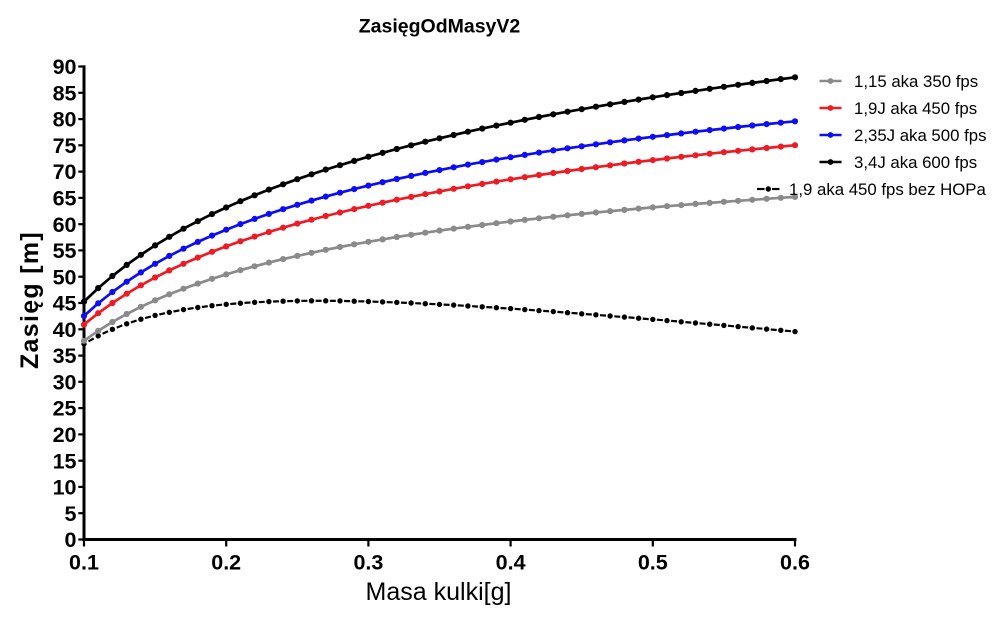  Describe the element at coordinates (84, 563) in the screenshot. I see `svg-text: 0.1` at that location.